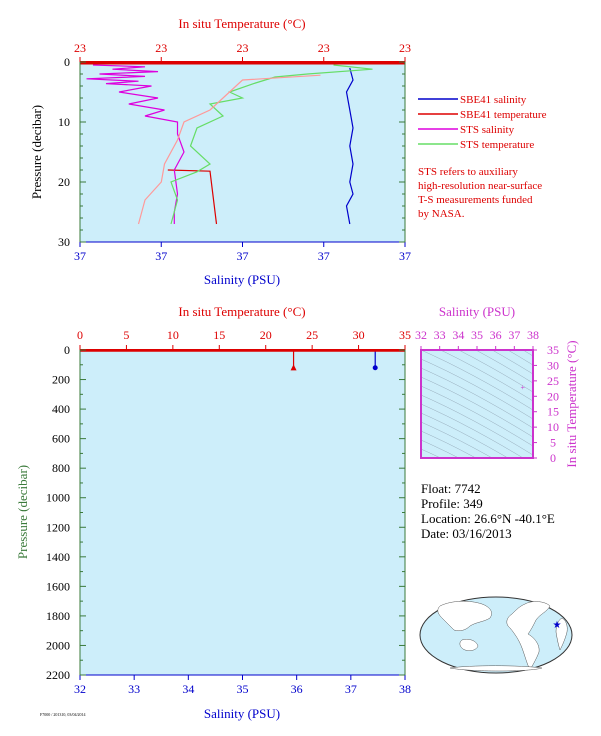  I want to click on bottom-plot-pressure-tick-label: 1200, so click(58, 527).